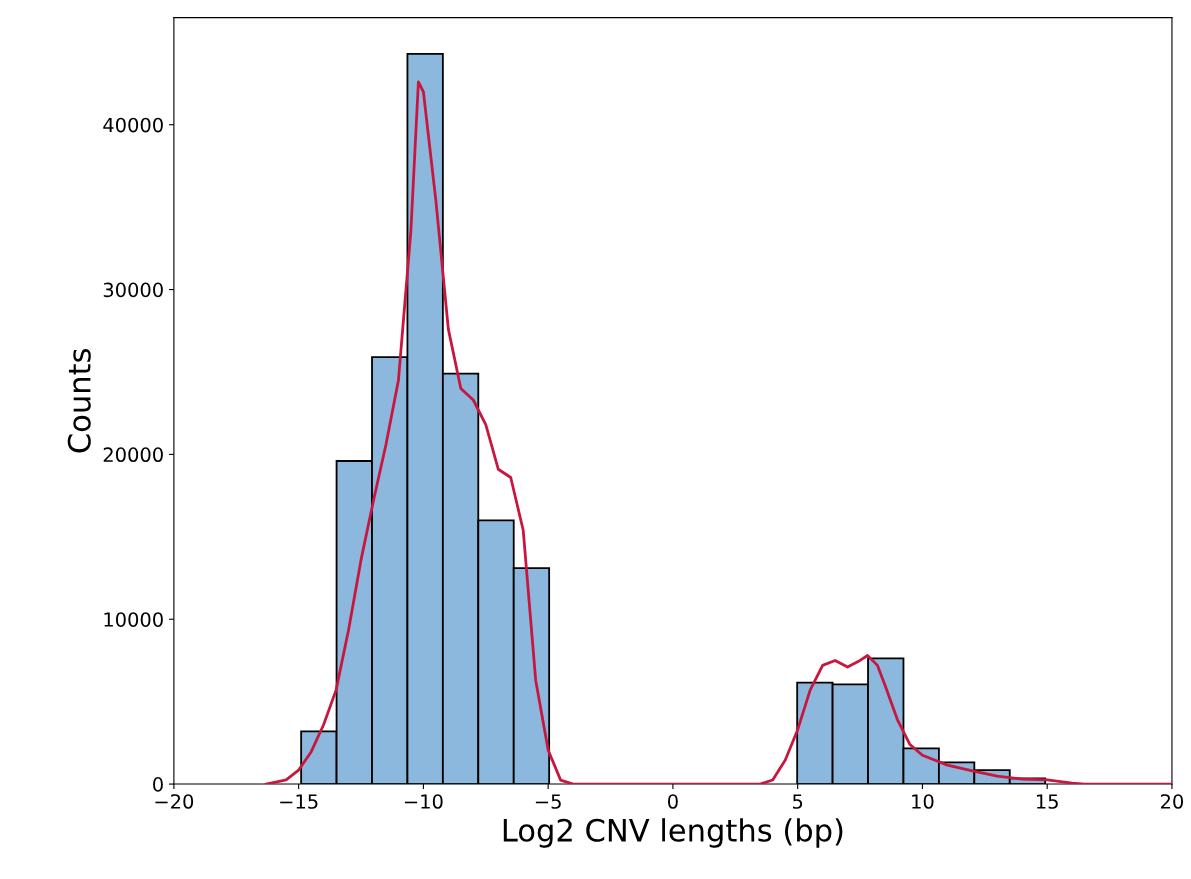  Describe the element at coordinates (673, 801) in the screenshot. I see `x-tick-label: 0` at that location.